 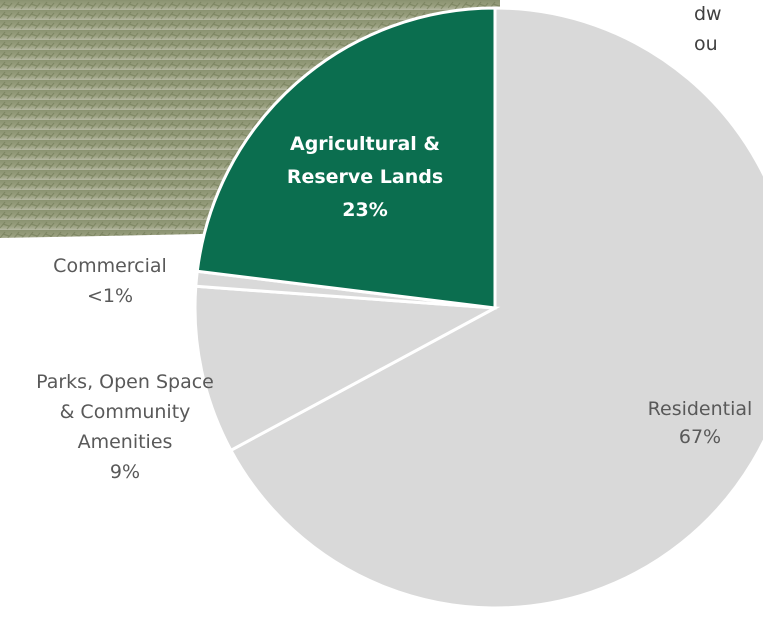 I want to click on slice-label: Commercial, so click(x=110, y=266).